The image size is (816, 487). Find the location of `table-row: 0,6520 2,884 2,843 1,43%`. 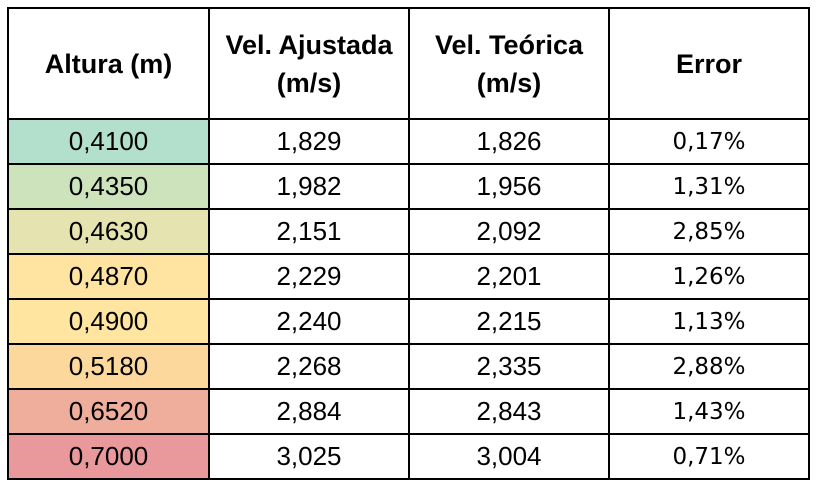

table-row: 0,6520 2,884 2,843 1,43% is located at coordinates (408, 411).